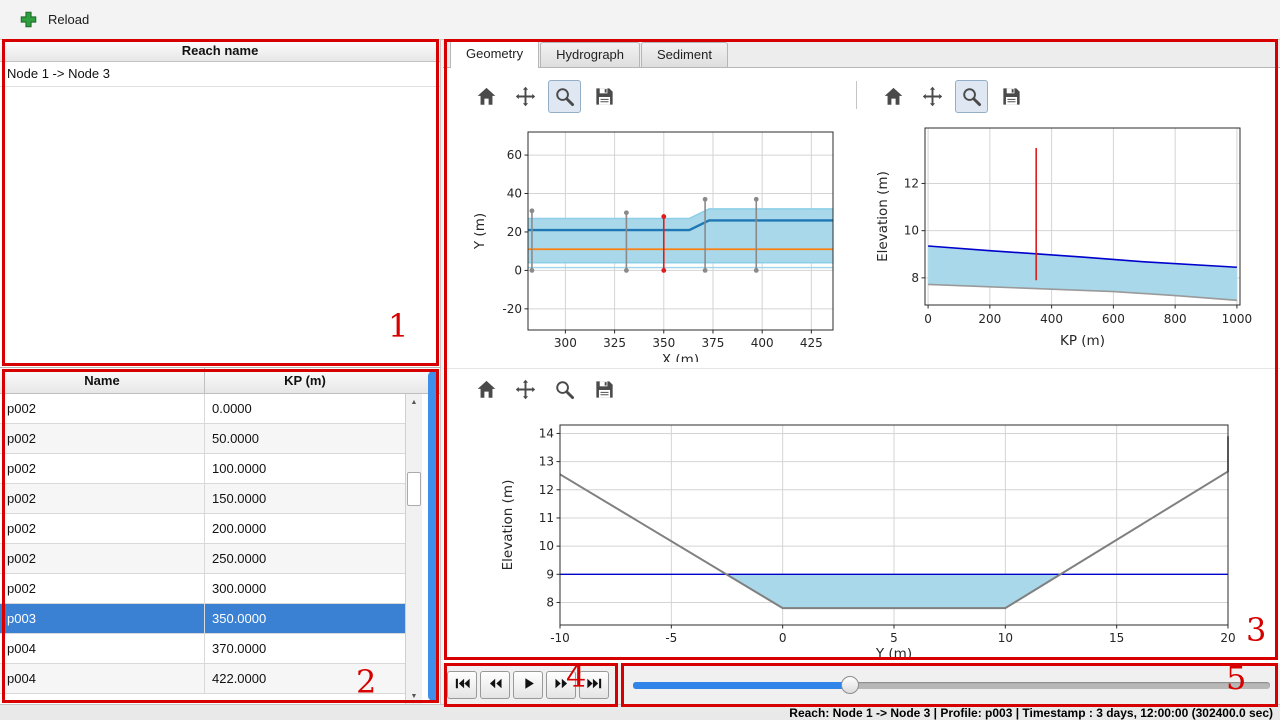  What do you see at coordinates (202, 529) in the screenshot?
I see `table-row: p002 200.0000` at bounding box center [202, 529].